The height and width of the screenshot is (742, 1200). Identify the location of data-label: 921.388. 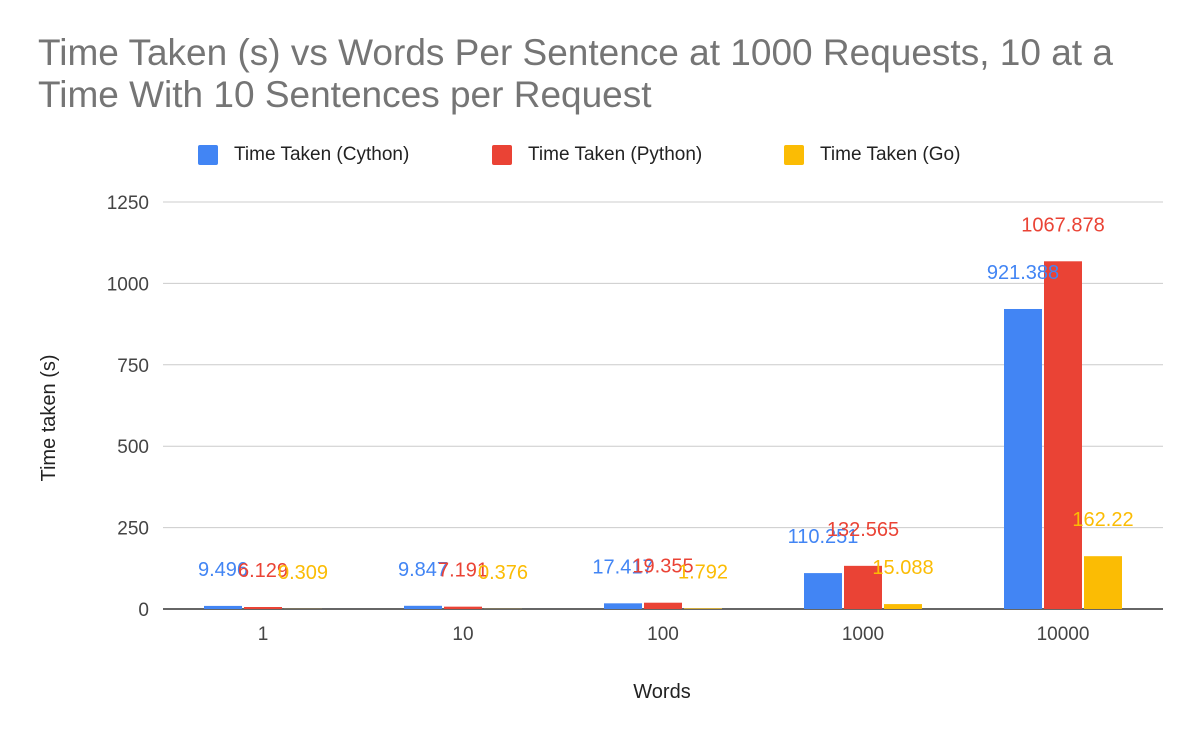
(1023, 273).